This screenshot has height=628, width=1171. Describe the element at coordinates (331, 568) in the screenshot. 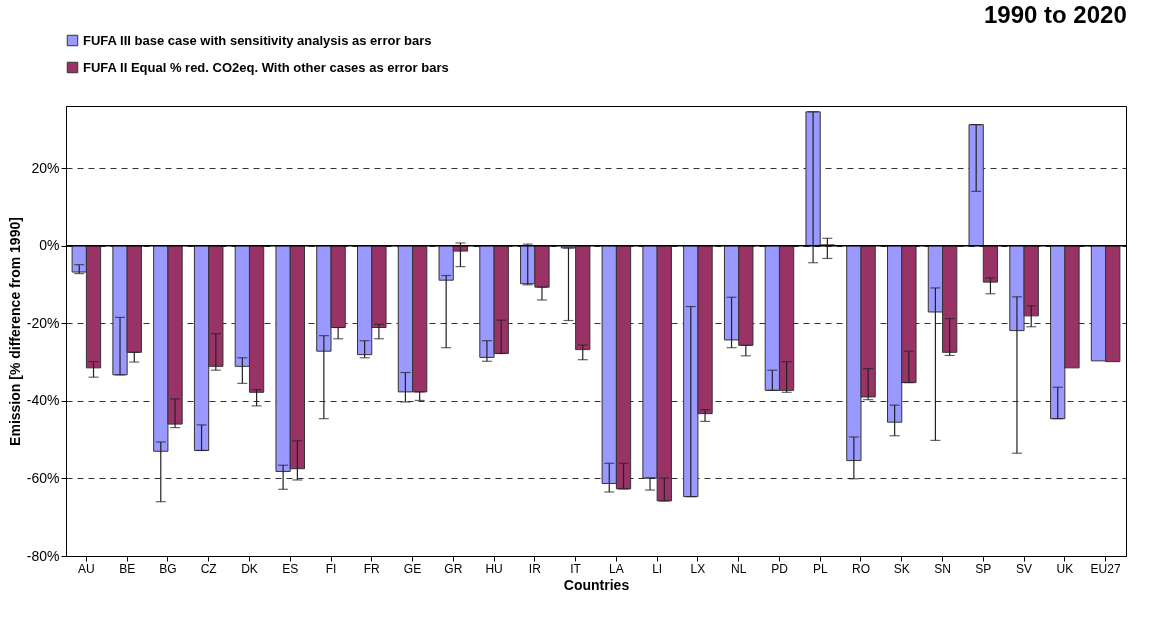

I see `x-tick-label: FI` at that location.